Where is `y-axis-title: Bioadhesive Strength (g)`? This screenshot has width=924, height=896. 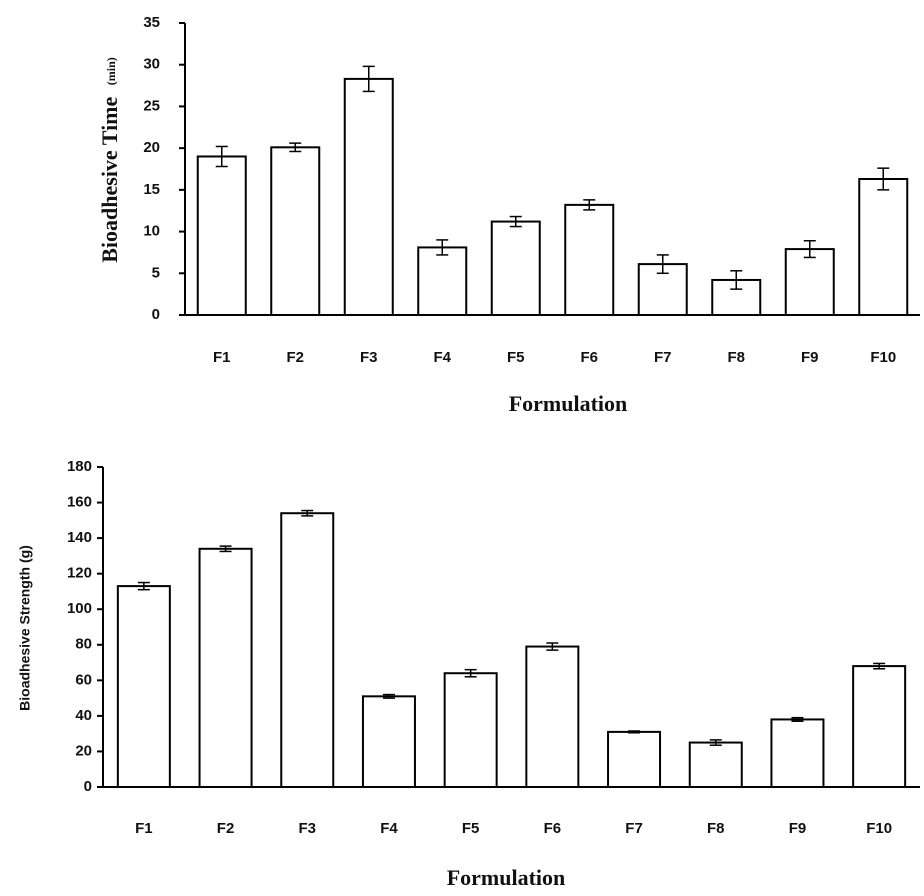 y-axis-title: Bioadhesive Strength (g) is located at coordinates (25, 628).